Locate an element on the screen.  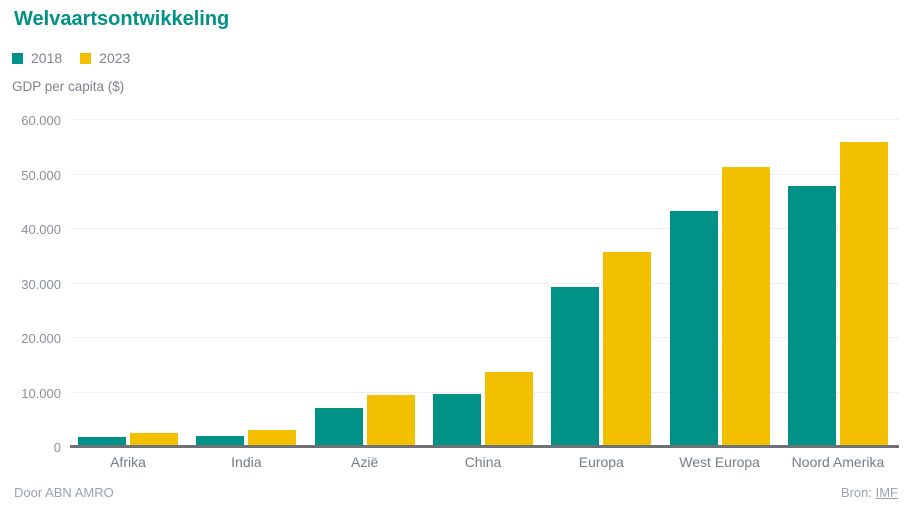
bar-noord-amerika-2018 is located at coordinates (811, 316).